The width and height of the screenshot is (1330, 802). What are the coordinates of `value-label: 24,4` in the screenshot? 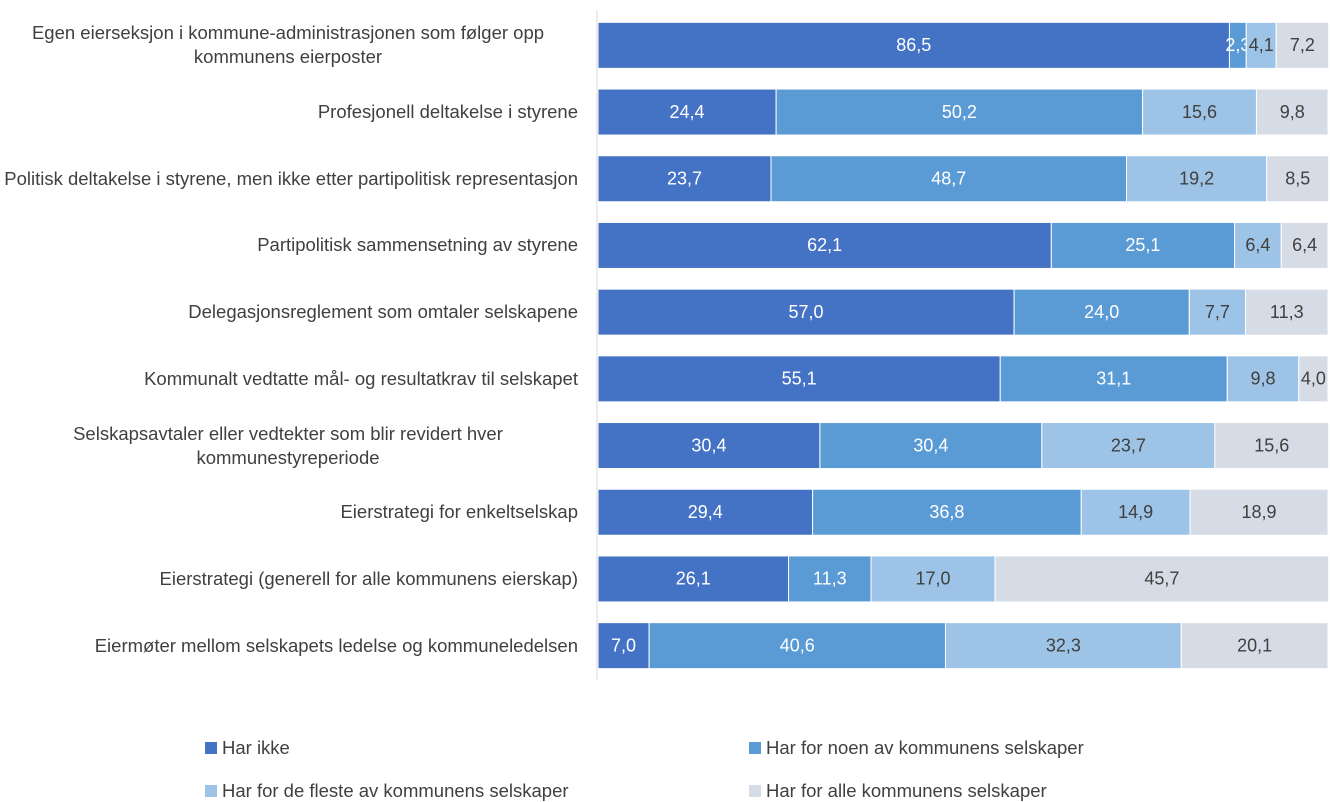 It's located at (687, 112).